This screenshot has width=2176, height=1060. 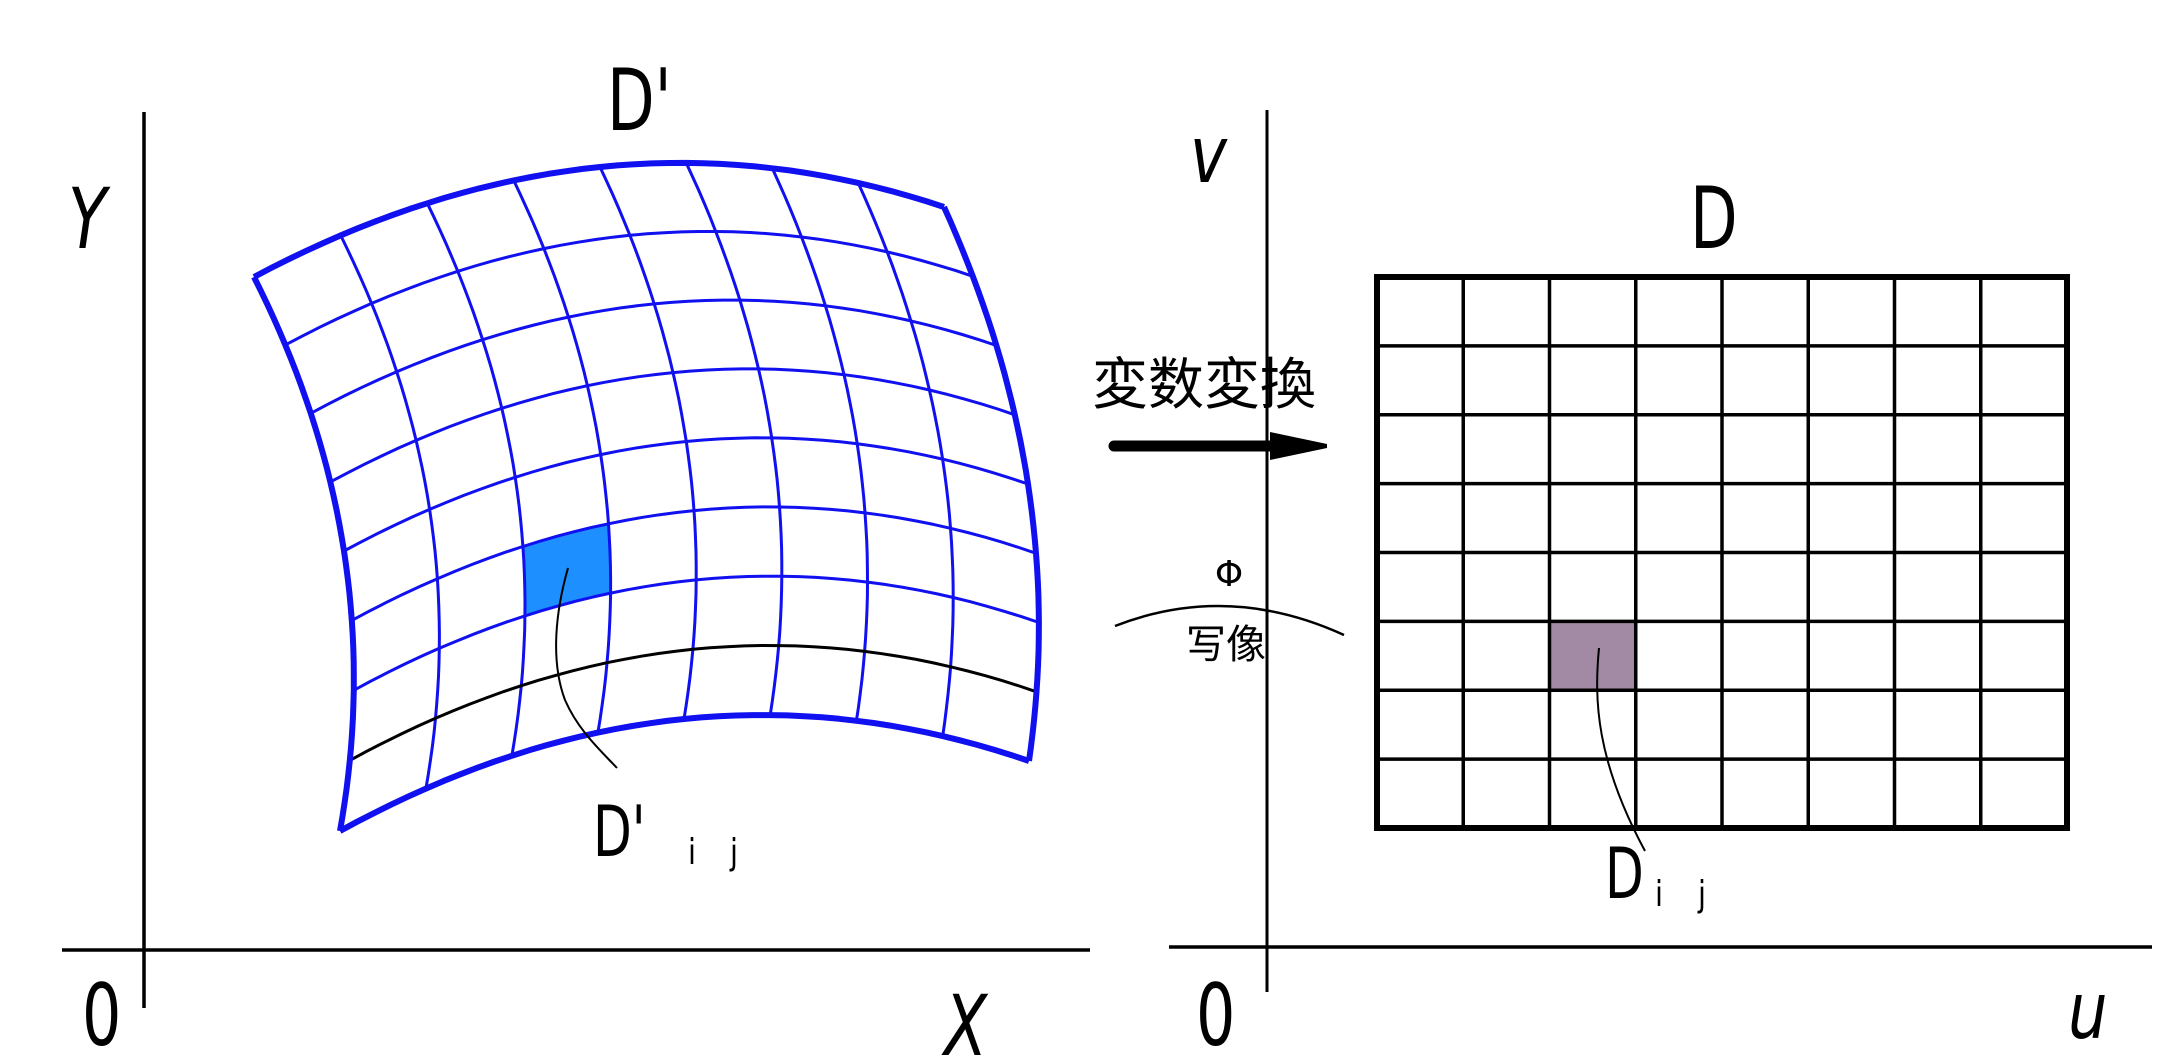 What do you see at coordinates (619, 832) in the screenshot?
I see `left-cell-label: D'` at bounding box center [619, 832].